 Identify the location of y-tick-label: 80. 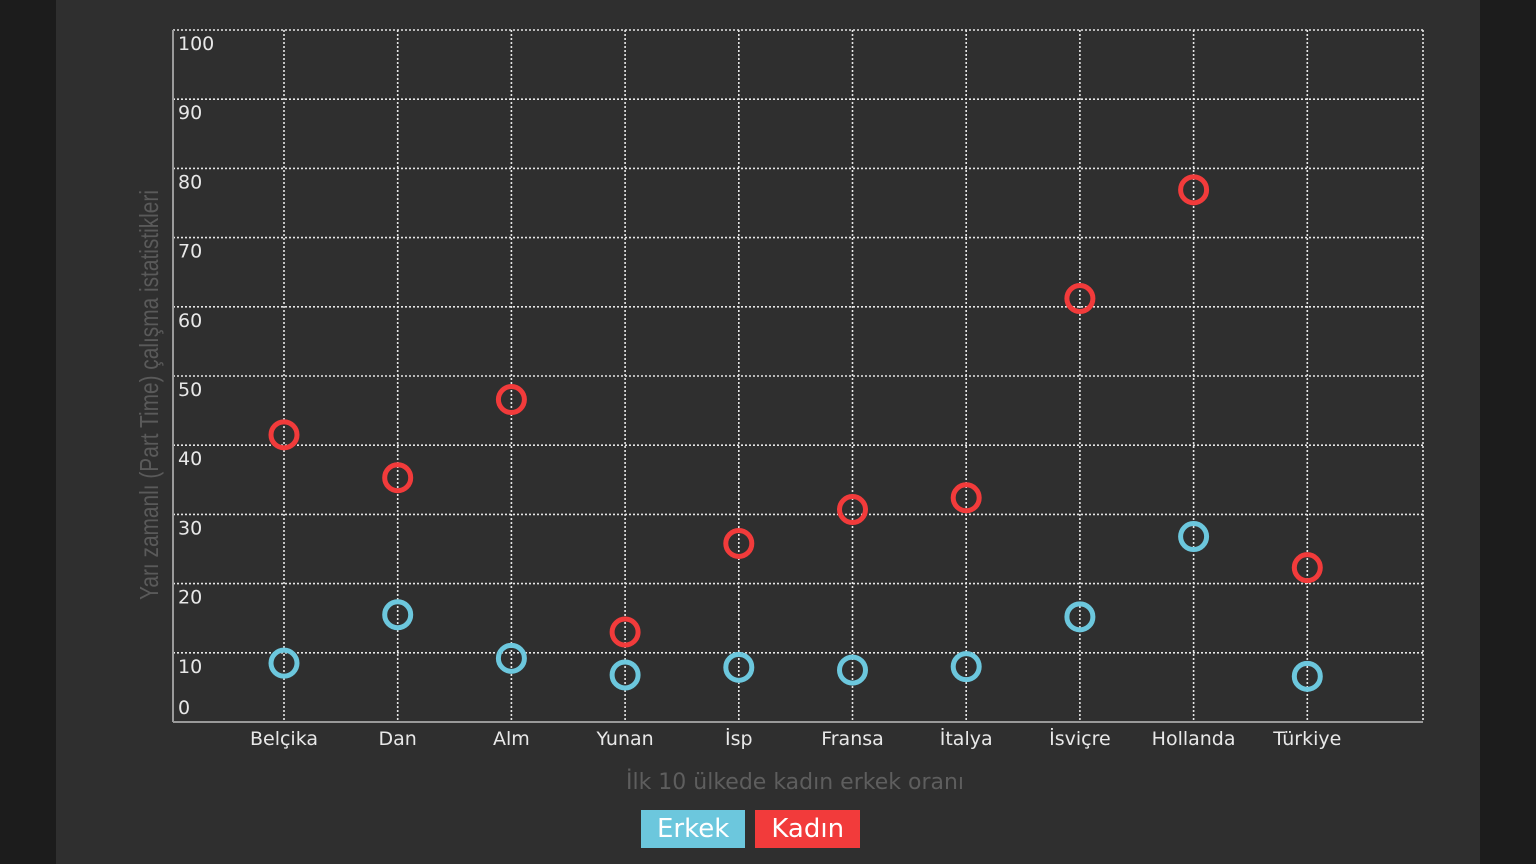
(190, 182).